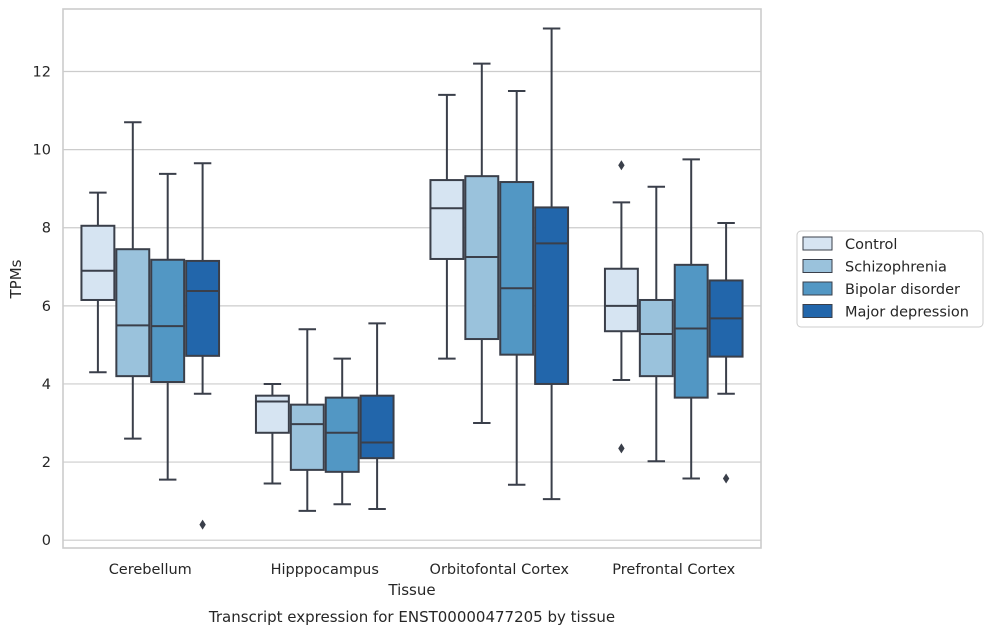 The width and height of the screenshot is (992, 634). I want to click on y-tick-label: 4, so click(46, 385).